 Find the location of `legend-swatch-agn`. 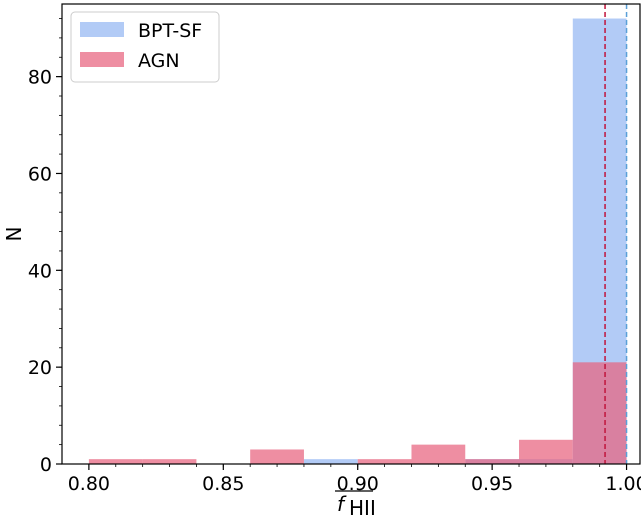

legend-swatch-agn is located at coordinates (102, 59).